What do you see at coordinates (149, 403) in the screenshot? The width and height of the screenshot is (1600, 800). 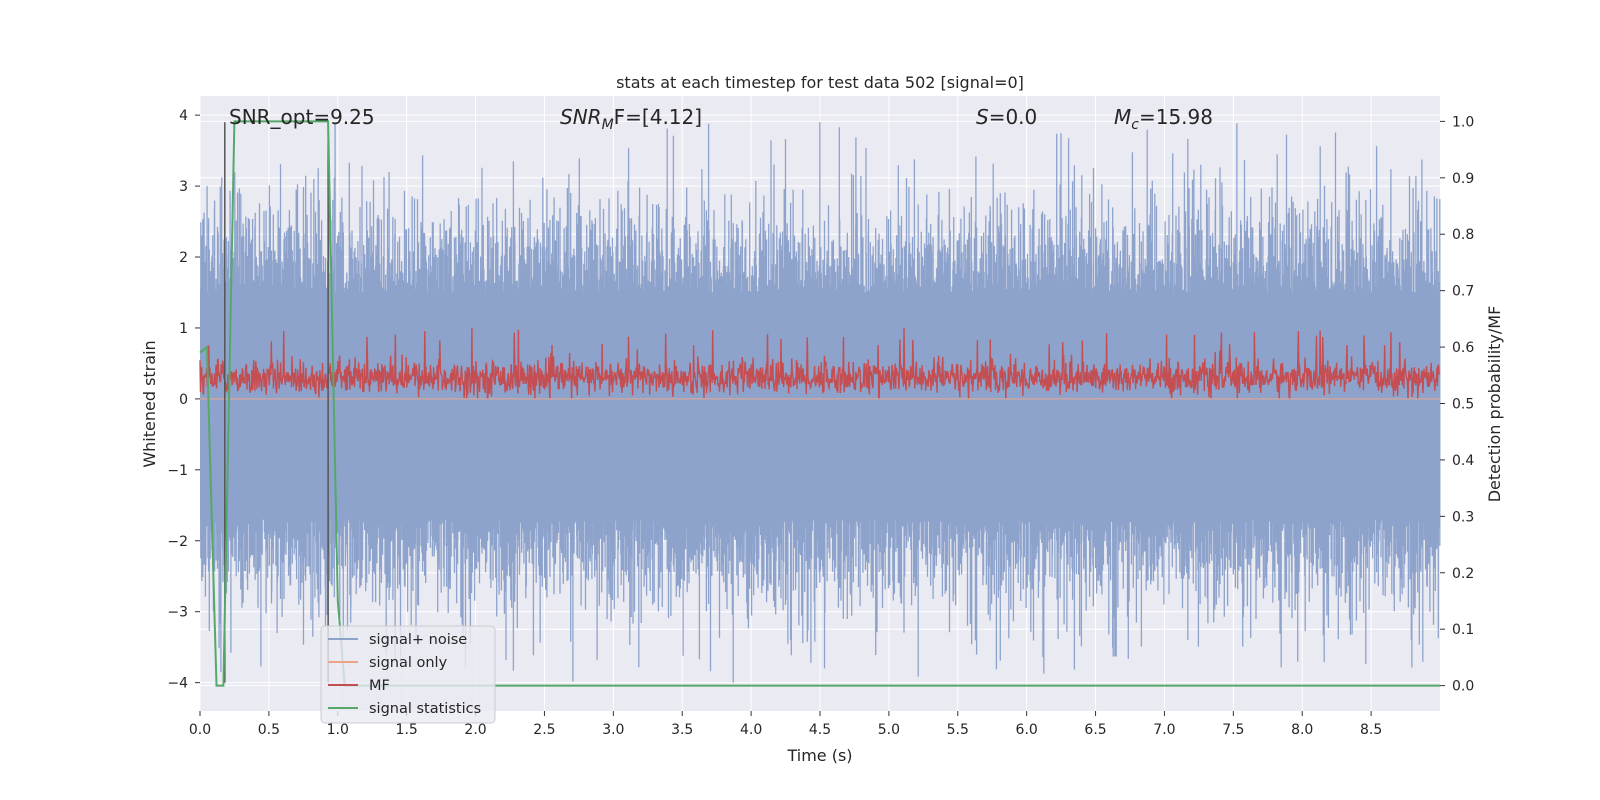 I see `y-axis-label-left: Whitened strain` at bounding box center [149, 403].